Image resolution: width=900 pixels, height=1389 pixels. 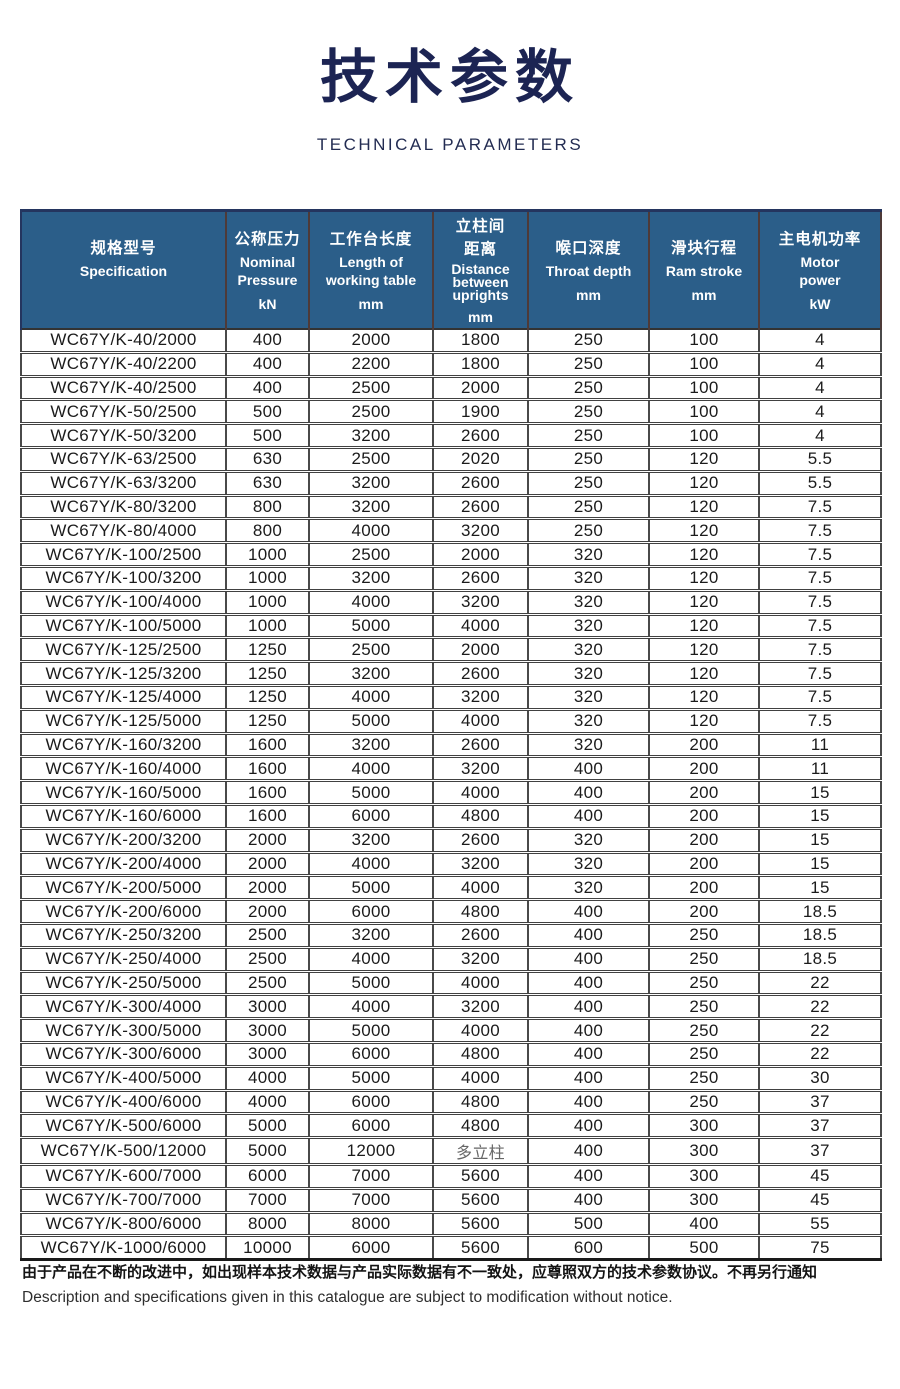 I want to click on spec-cell: WC67Y/K-700/7000, so click(x=123, y=1201).